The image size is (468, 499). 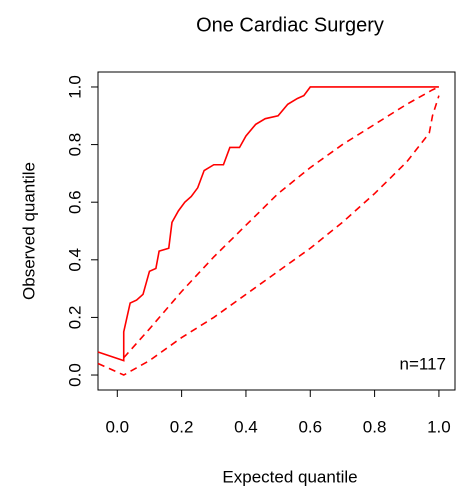 I want to click on y-tick-label: 0.8, so click(x=74, y=145).